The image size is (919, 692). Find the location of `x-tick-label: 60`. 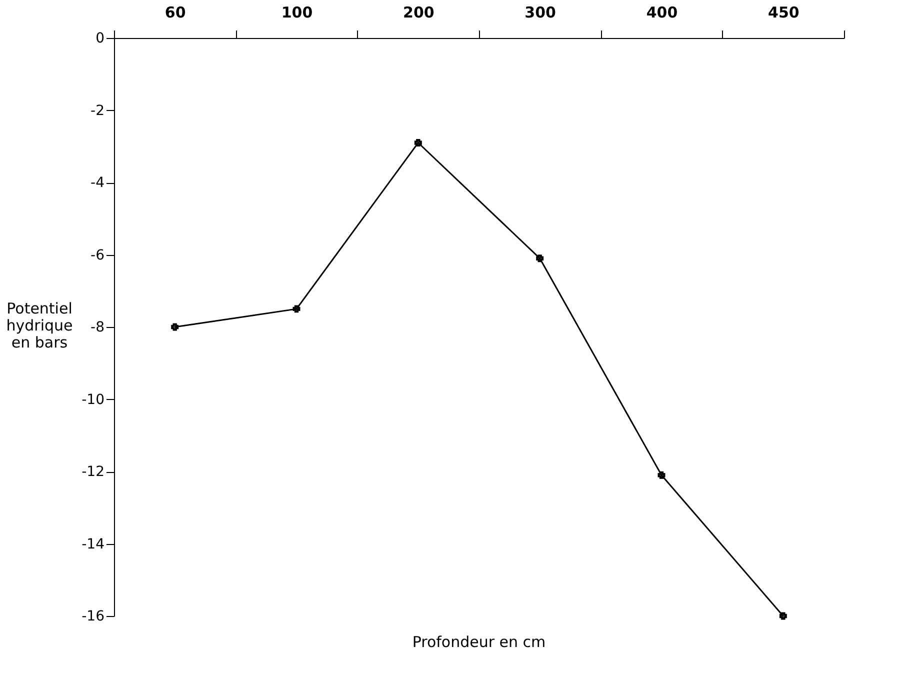

x-tick-label: 60 is located at coordinates (175, 13).